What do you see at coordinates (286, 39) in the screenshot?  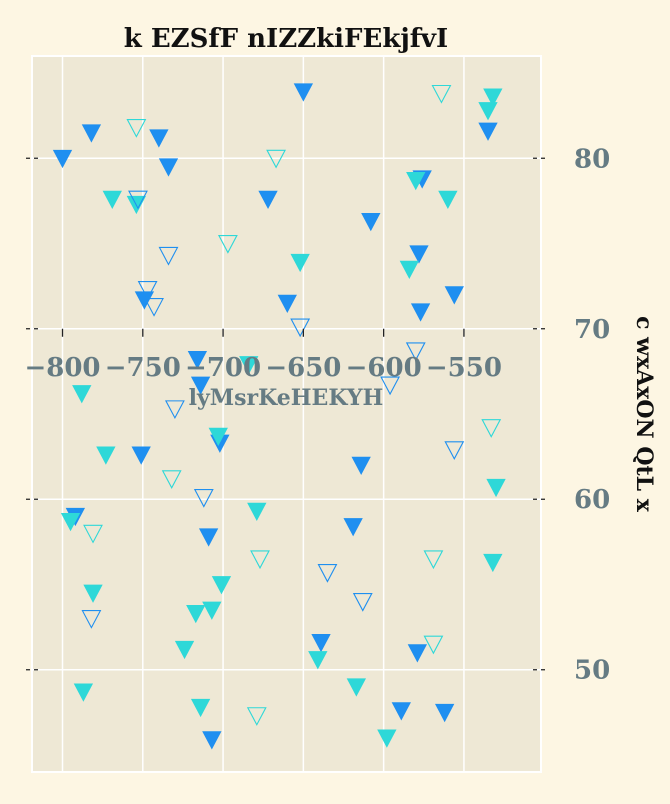 I see `chart-title: k EZSfF nIZZkiFEkjfvI` at bounding box center [286, 39].